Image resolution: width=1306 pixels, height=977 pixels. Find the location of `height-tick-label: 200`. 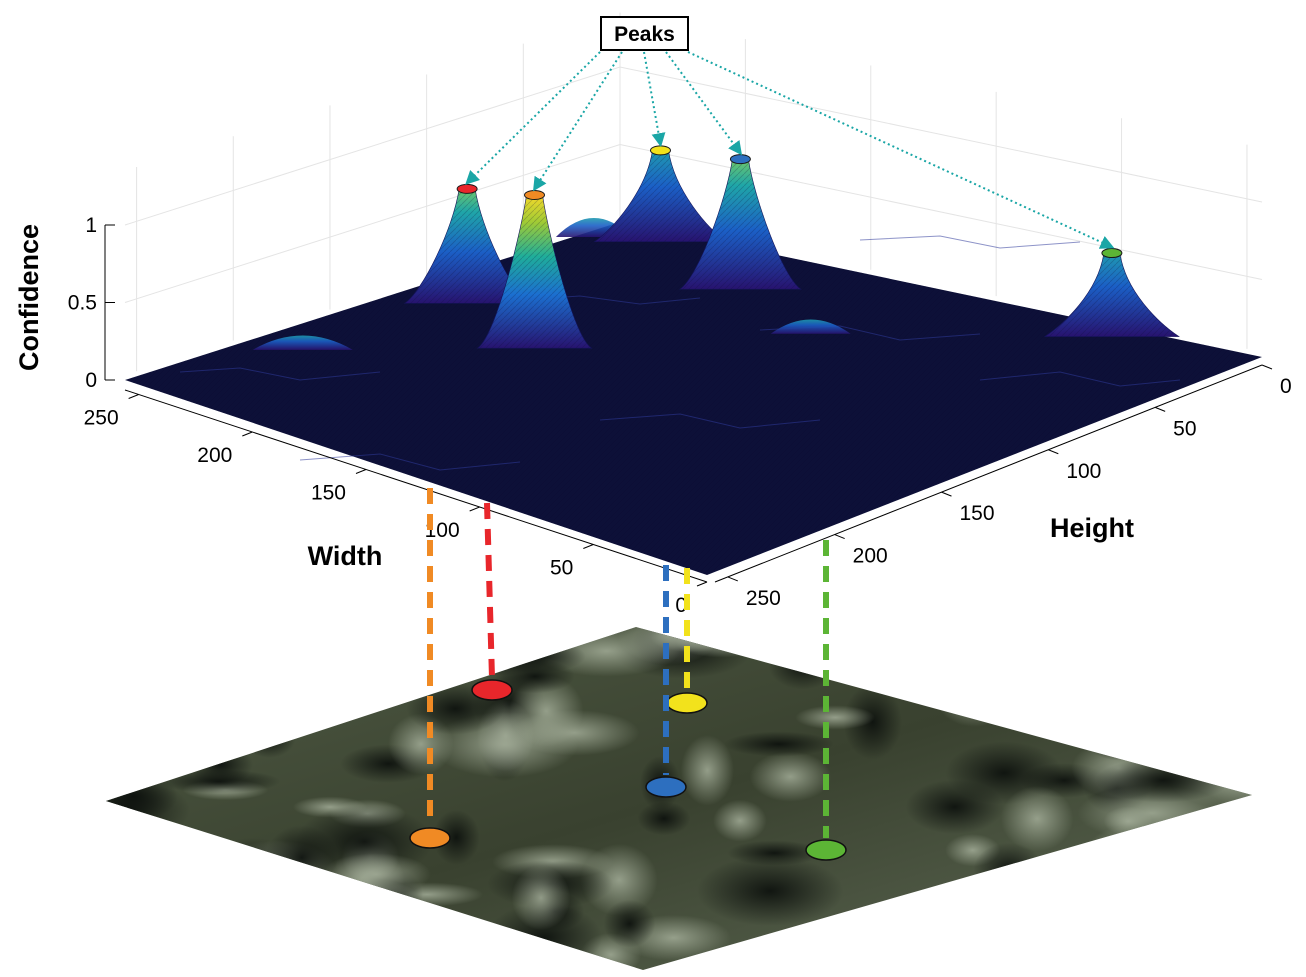

height-tick-label: 200 is located at coordinates (870, 556).